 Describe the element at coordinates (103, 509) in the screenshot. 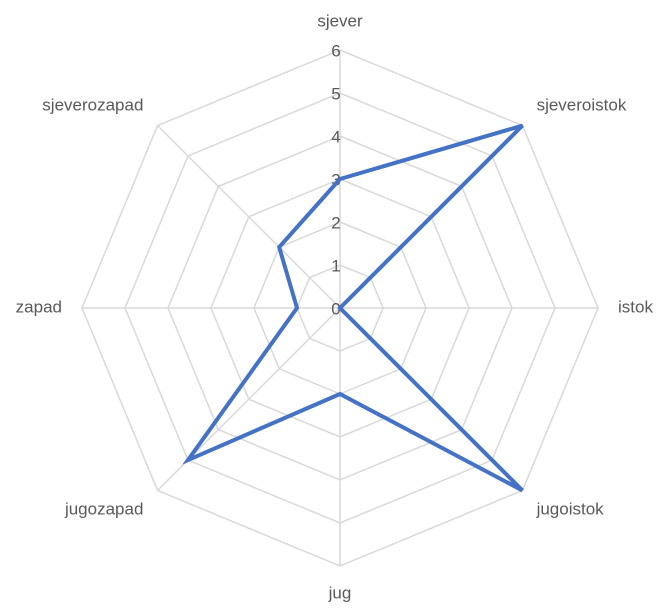

I see `category-label: jugozapad` at that location.